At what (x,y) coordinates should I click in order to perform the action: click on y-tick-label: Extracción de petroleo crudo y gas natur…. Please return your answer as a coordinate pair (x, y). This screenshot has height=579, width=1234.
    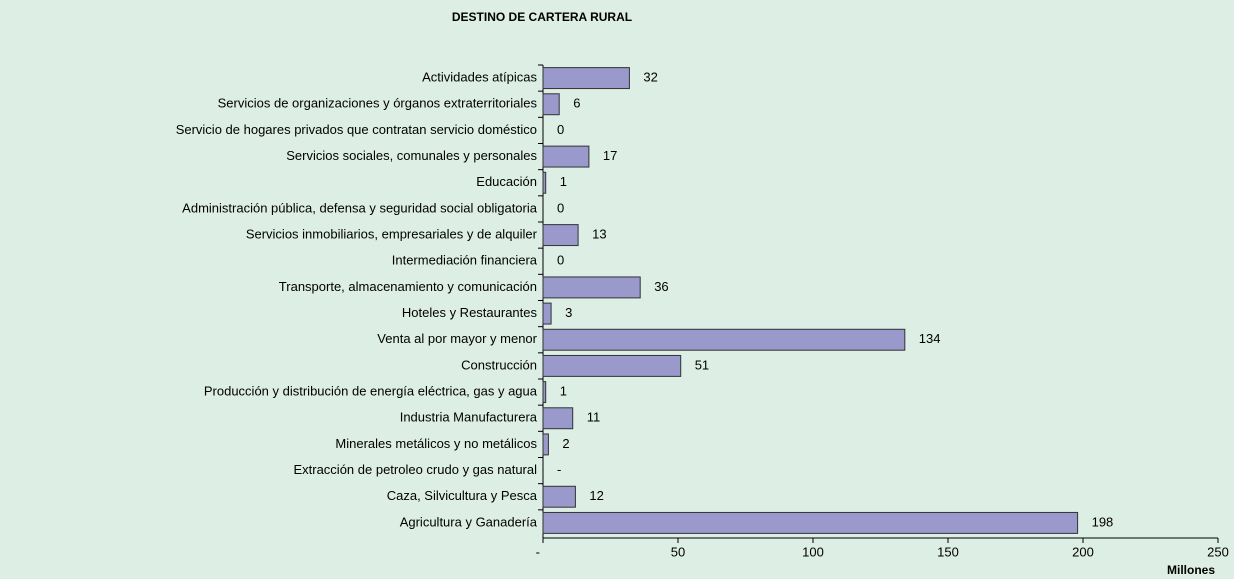
    Looking at the image, I should click on (415, 469).